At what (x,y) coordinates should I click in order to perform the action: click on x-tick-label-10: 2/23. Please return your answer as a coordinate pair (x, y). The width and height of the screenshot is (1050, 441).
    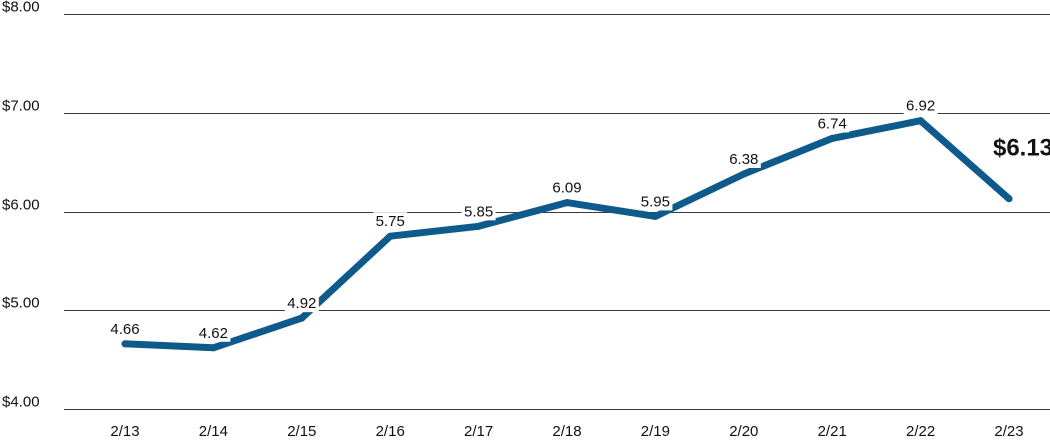
    Looking at the image, I should click on (1008, 431).